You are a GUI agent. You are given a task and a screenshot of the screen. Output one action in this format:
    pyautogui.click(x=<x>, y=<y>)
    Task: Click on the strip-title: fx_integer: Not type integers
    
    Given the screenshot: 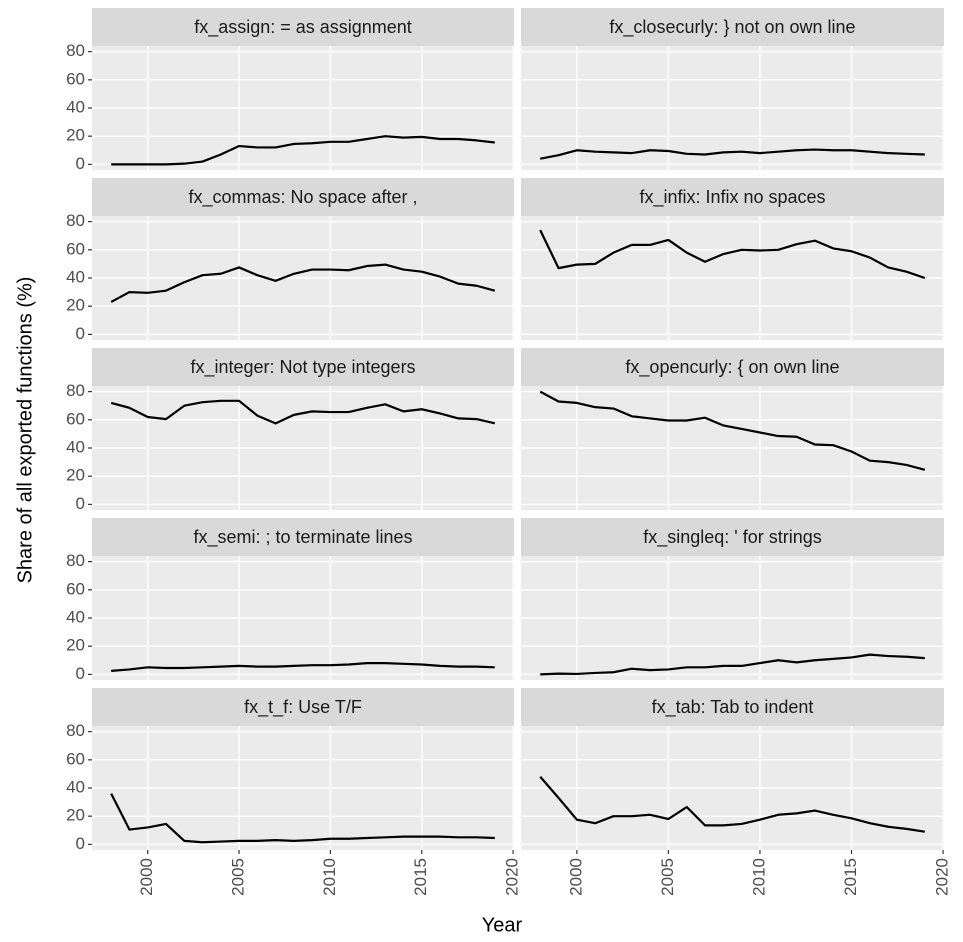 What is the action you would take?
    pyautogui.click(x=302, y=367)
    